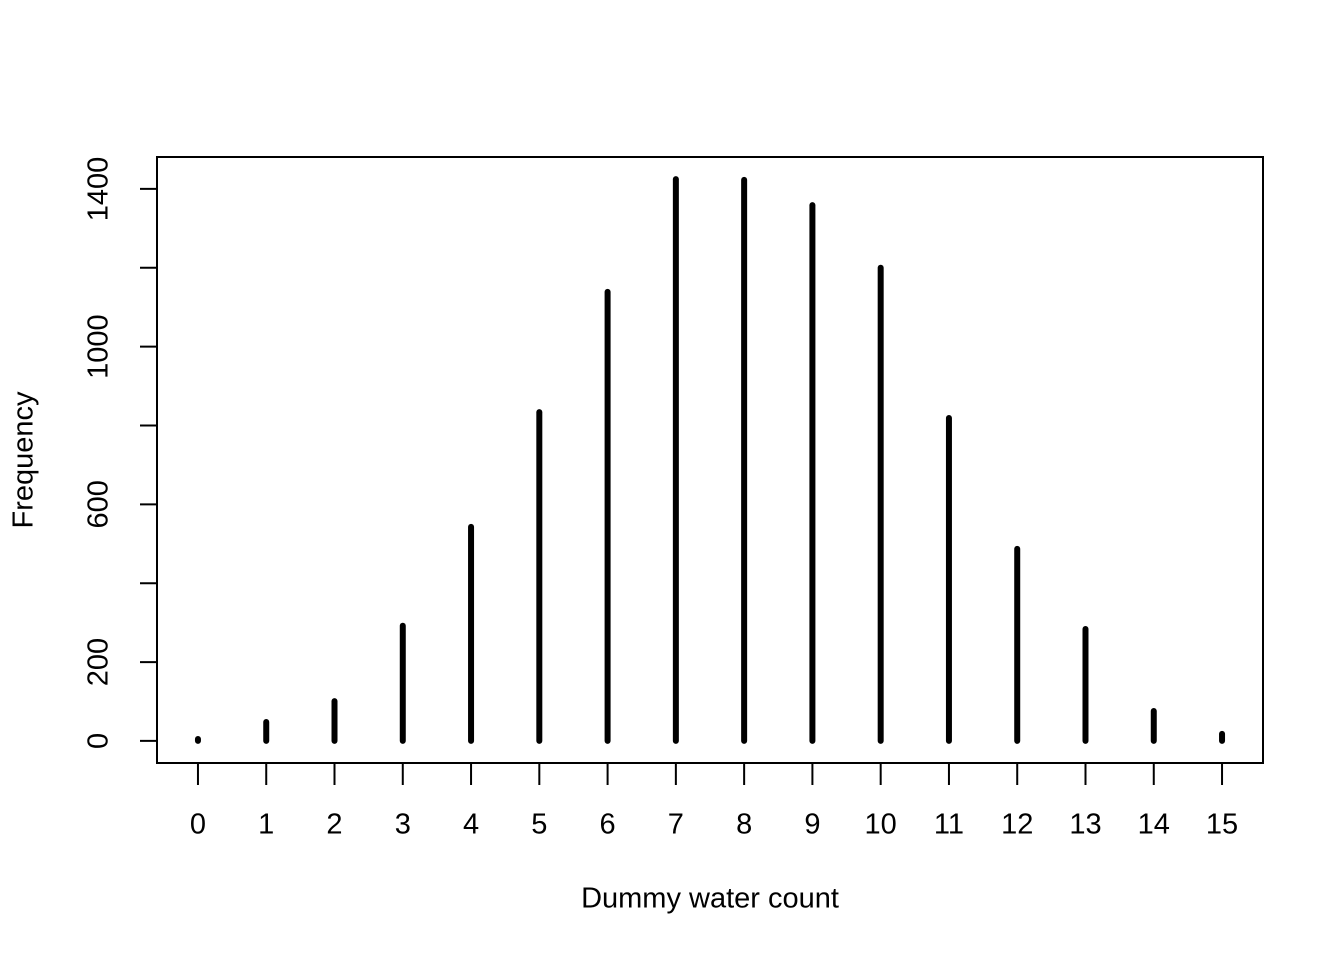 Image resolution: width=1344 pixels, height=960 pixels. Describe the element at coordinates (334, 825) in the screenshot. I see `x-tick-label: 2` at that location.